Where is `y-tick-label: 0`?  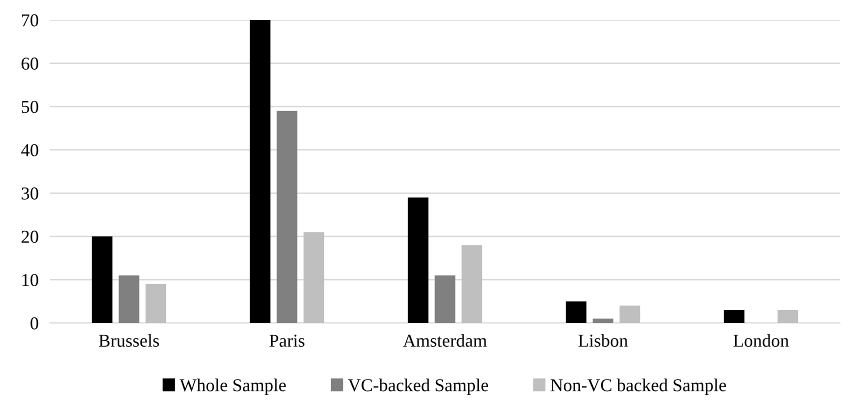 y-tick-label: 0 is located at coordinates (34, 323).